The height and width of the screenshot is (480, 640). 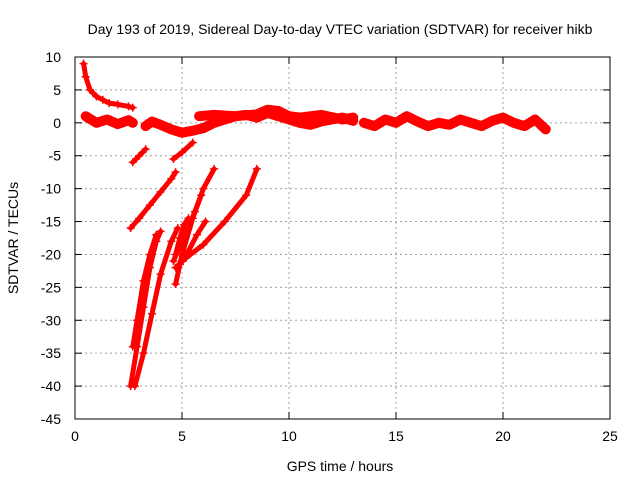 I want to click on x-axis-label: GPS time / hours, so click(x=340, y=466).